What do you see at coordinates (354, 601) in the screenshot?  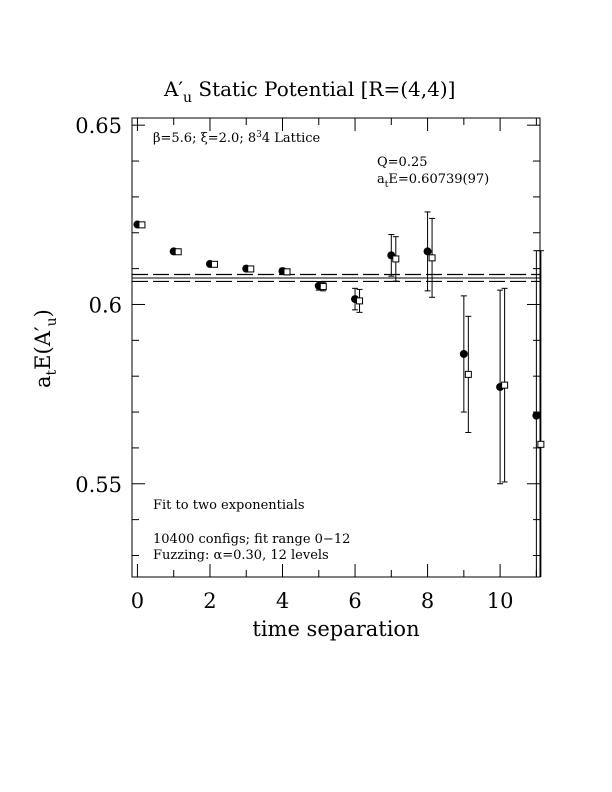 I see `x-tick-label: 6` at bounding box center [354, 601].